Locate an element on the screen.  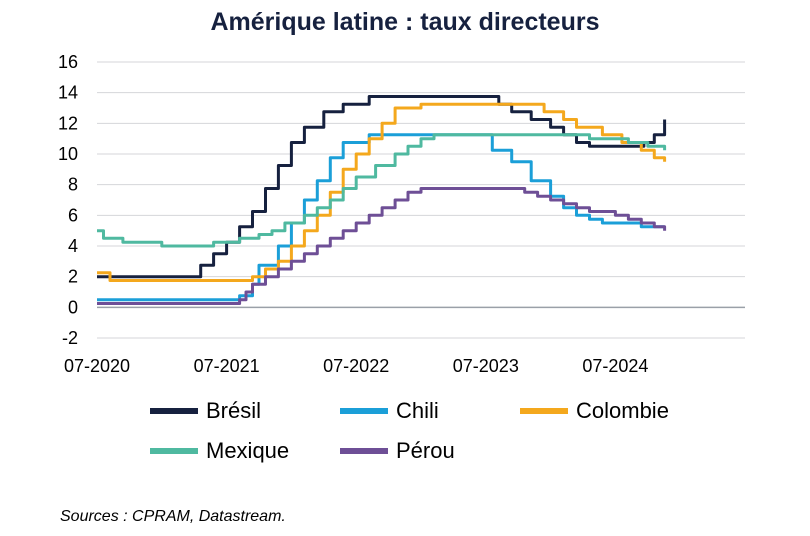
legend-item-perou: Pérou is located at coordinates (397, 451).